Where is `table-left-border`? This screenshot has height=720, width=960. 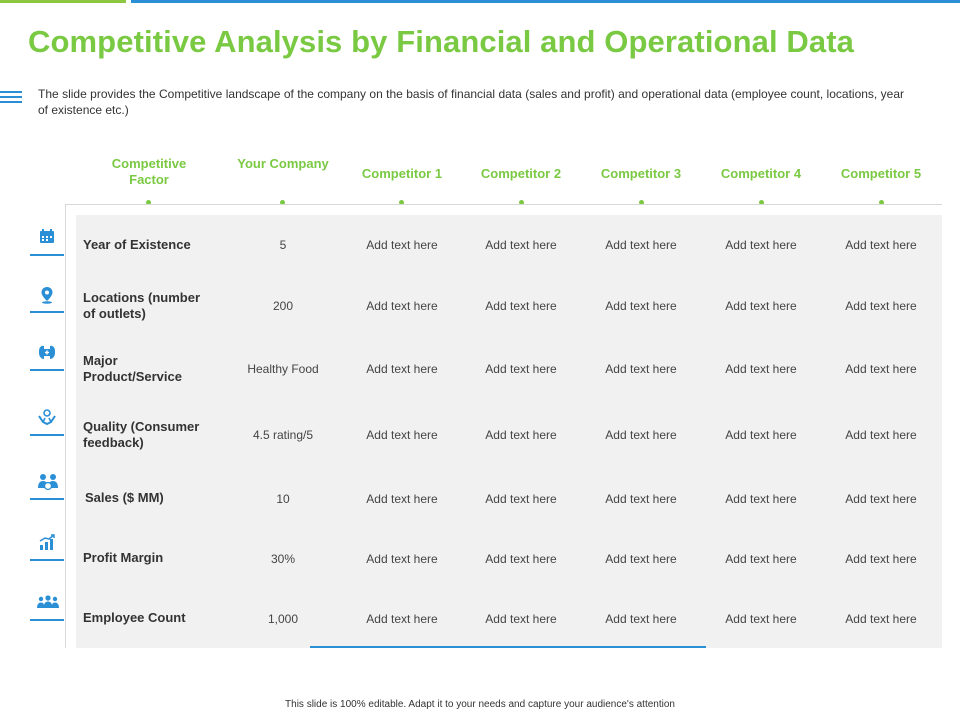 table-left-border is located at coordinates (65, 426).